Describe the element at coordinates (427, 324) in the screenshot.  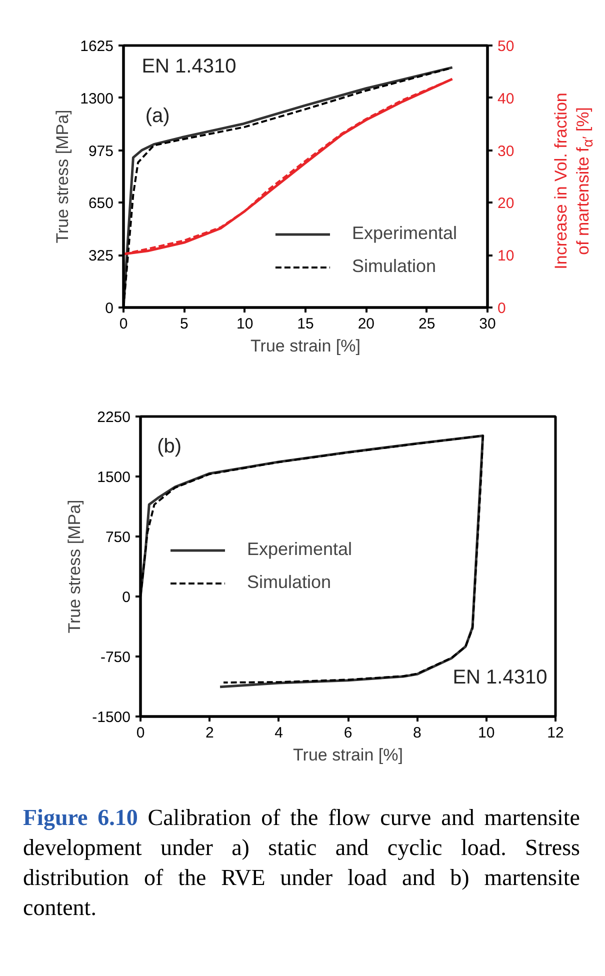
I see `x-tick-label: 25` at that location.